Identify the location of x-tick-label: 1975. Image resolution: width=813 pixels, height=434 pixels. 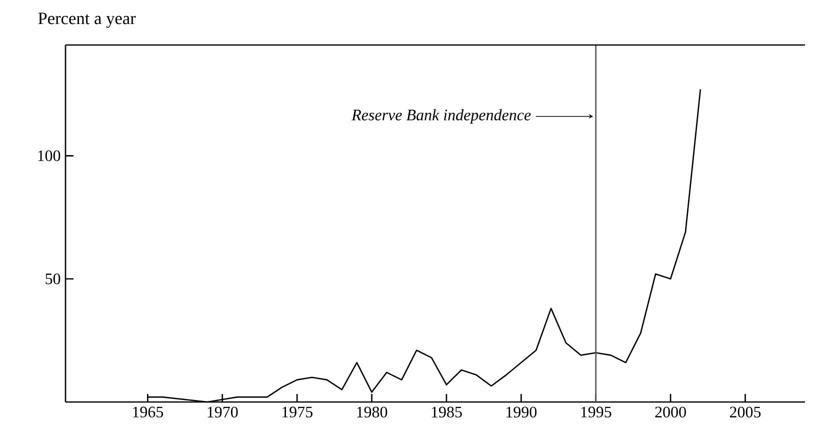
(297, 412).